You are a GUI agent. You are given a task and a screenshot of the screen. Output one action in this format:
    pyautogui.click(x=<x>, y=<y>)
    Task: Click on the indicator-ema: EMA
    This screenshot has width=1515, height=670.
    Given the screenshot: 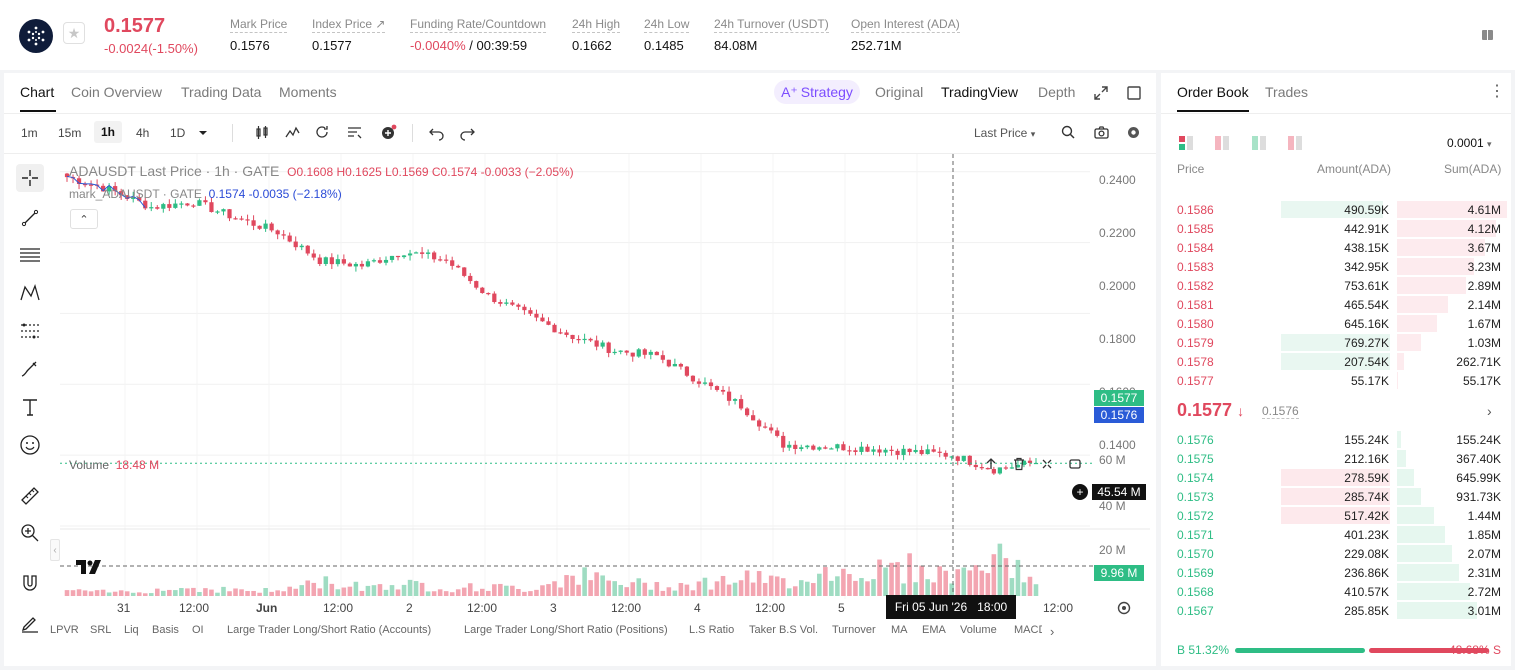 What is the action you would take?
    pyautogui.click(x=934, y=630)
    